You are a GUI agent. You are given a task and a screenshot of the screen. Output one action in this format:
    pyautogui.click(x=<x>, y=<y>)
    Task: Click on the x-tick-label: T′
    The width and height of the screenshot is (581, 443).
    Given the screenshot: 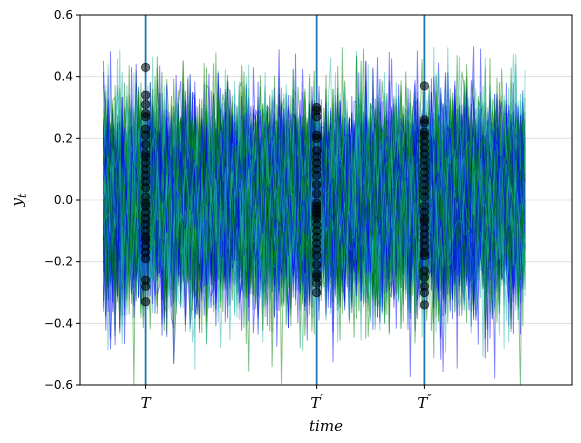 What is the action you would take?
    pyautogui.click(x=316, y=402)
    